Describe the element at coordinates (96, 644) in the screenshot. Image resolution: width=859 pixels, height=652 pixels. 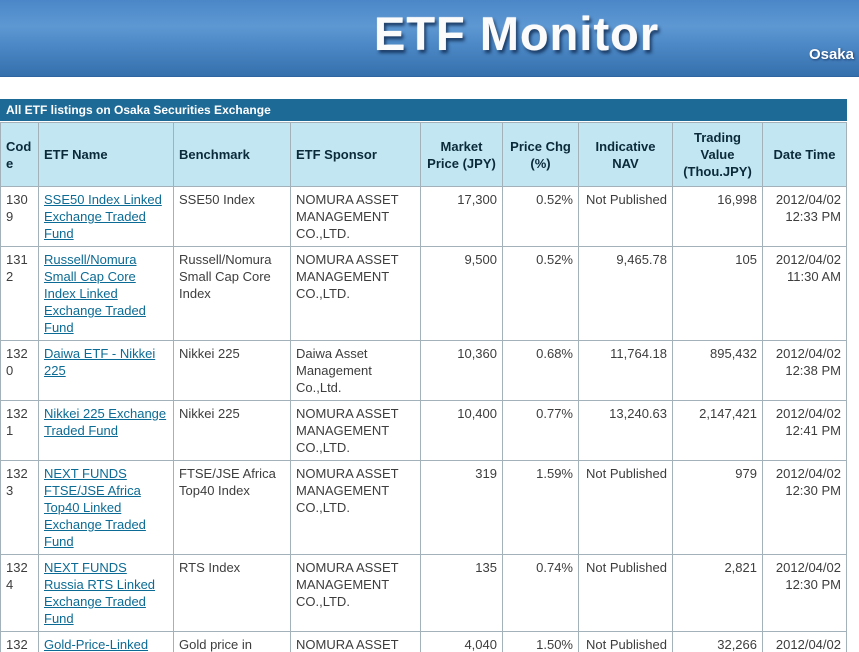
I see `etf-name-link: Gold-Price-Linked Exchange Traded Fund` at that location.